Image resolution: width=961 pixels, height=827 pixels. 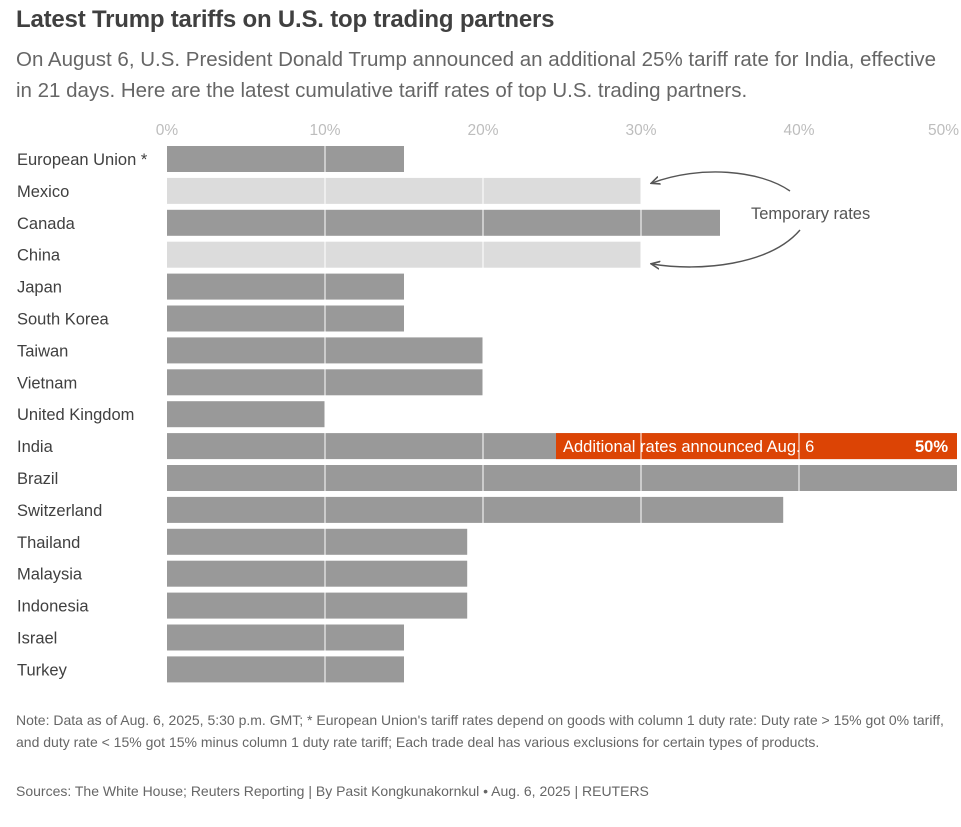 I want to click on category-label: India, so click(x=35, y=447).